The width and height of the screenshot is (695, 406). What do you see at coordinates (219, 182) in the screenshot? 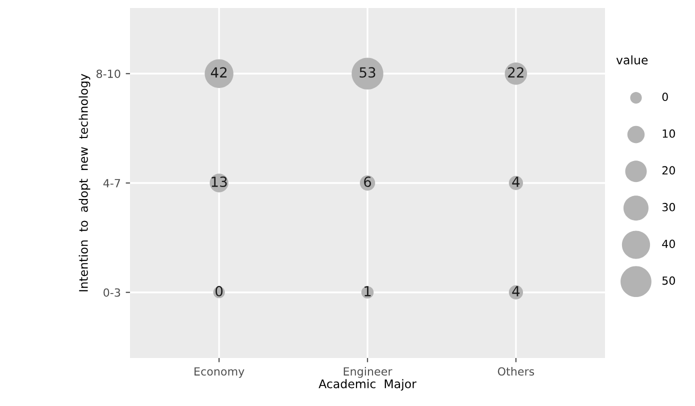
I see `data-label: 13` at bounding box center [219, 182].